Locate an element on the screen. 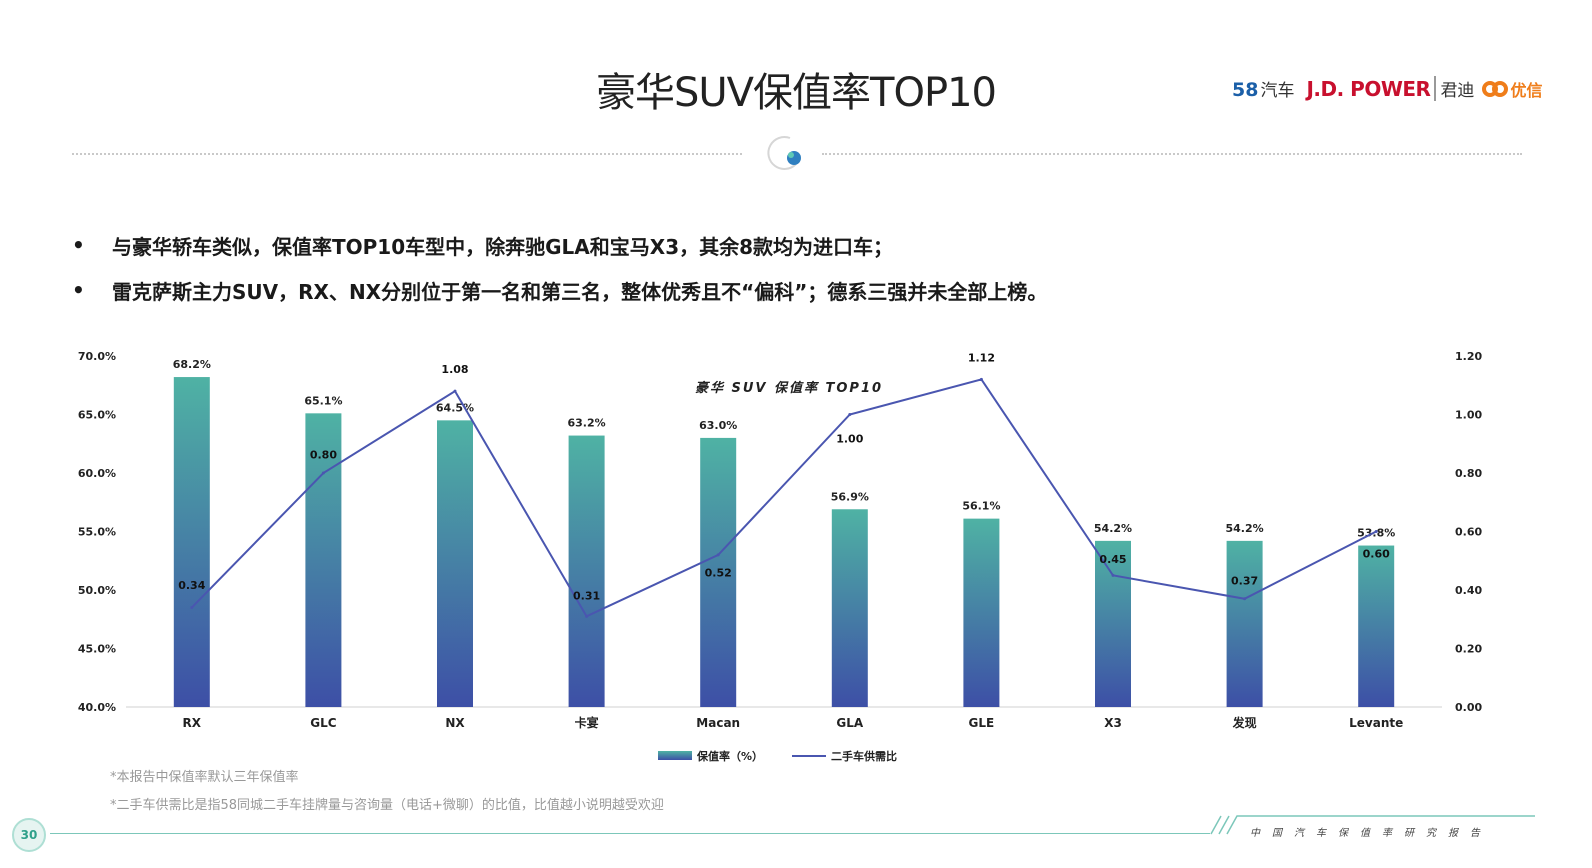 This screenshot has height=868, width=1592. line-value-label: 0.52 is located at coordinates (718, 572).